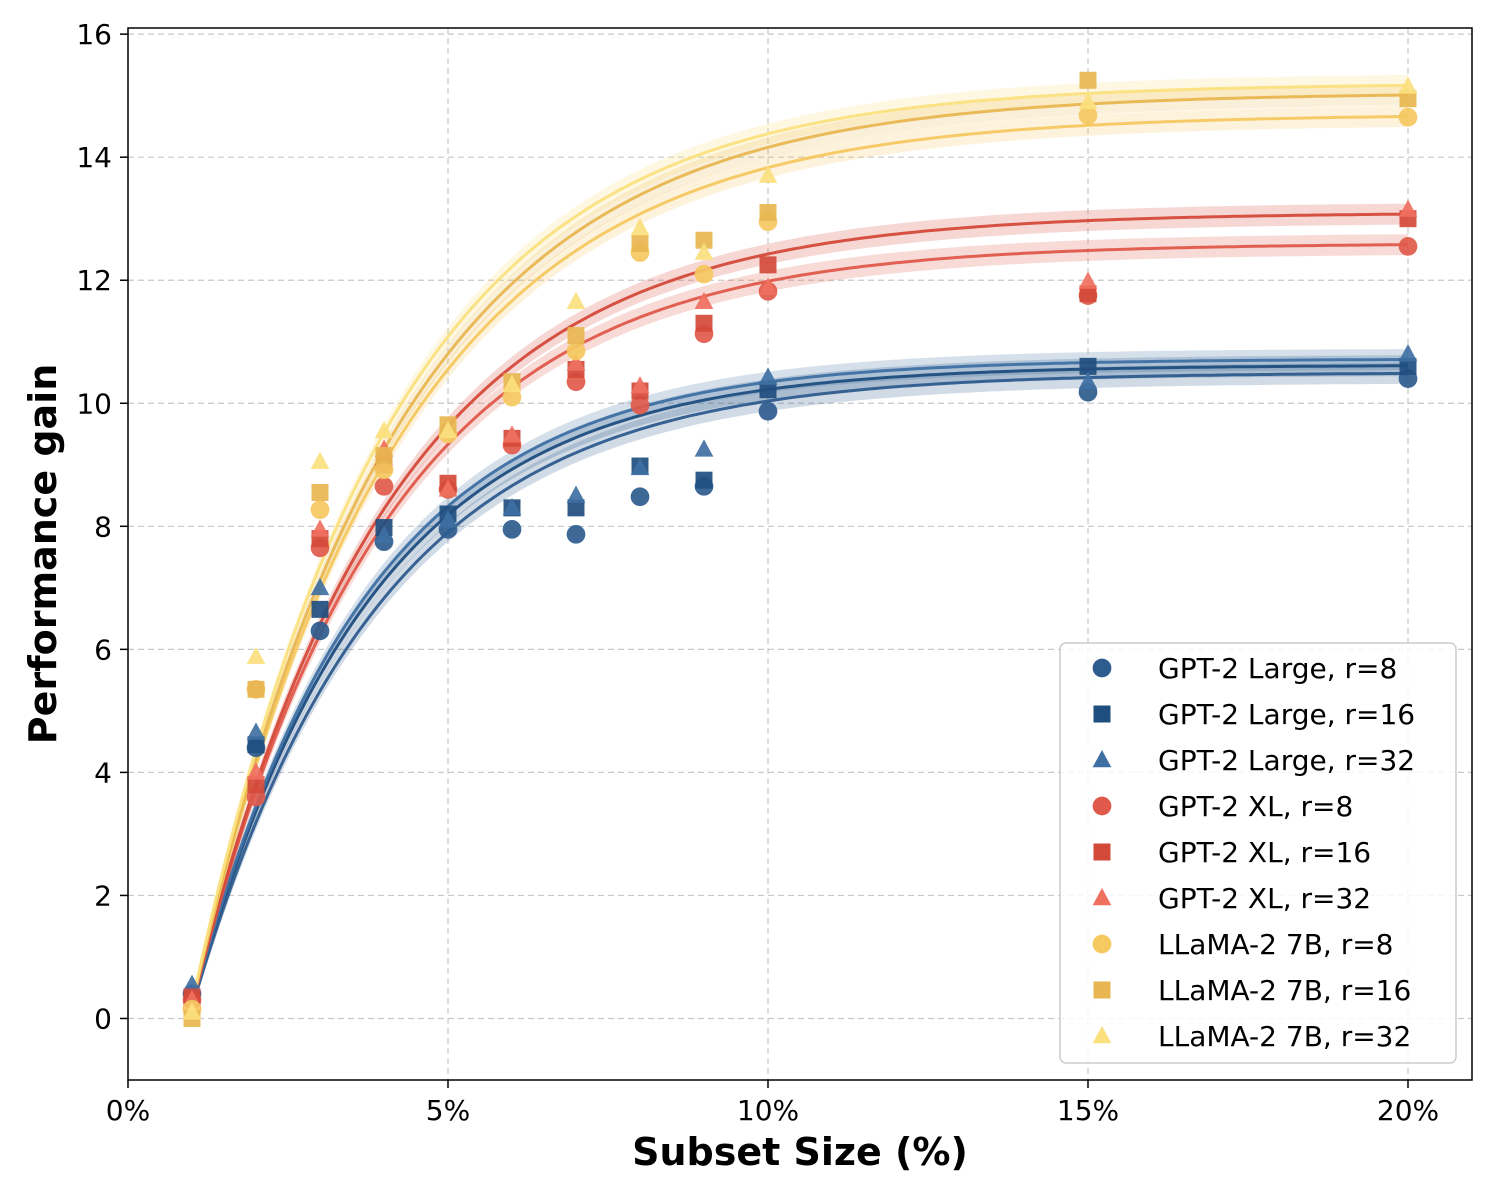 The height and width of the screenshot is (1196, 1495). I want to click on y-tick-label: 14, so click(94, 157).